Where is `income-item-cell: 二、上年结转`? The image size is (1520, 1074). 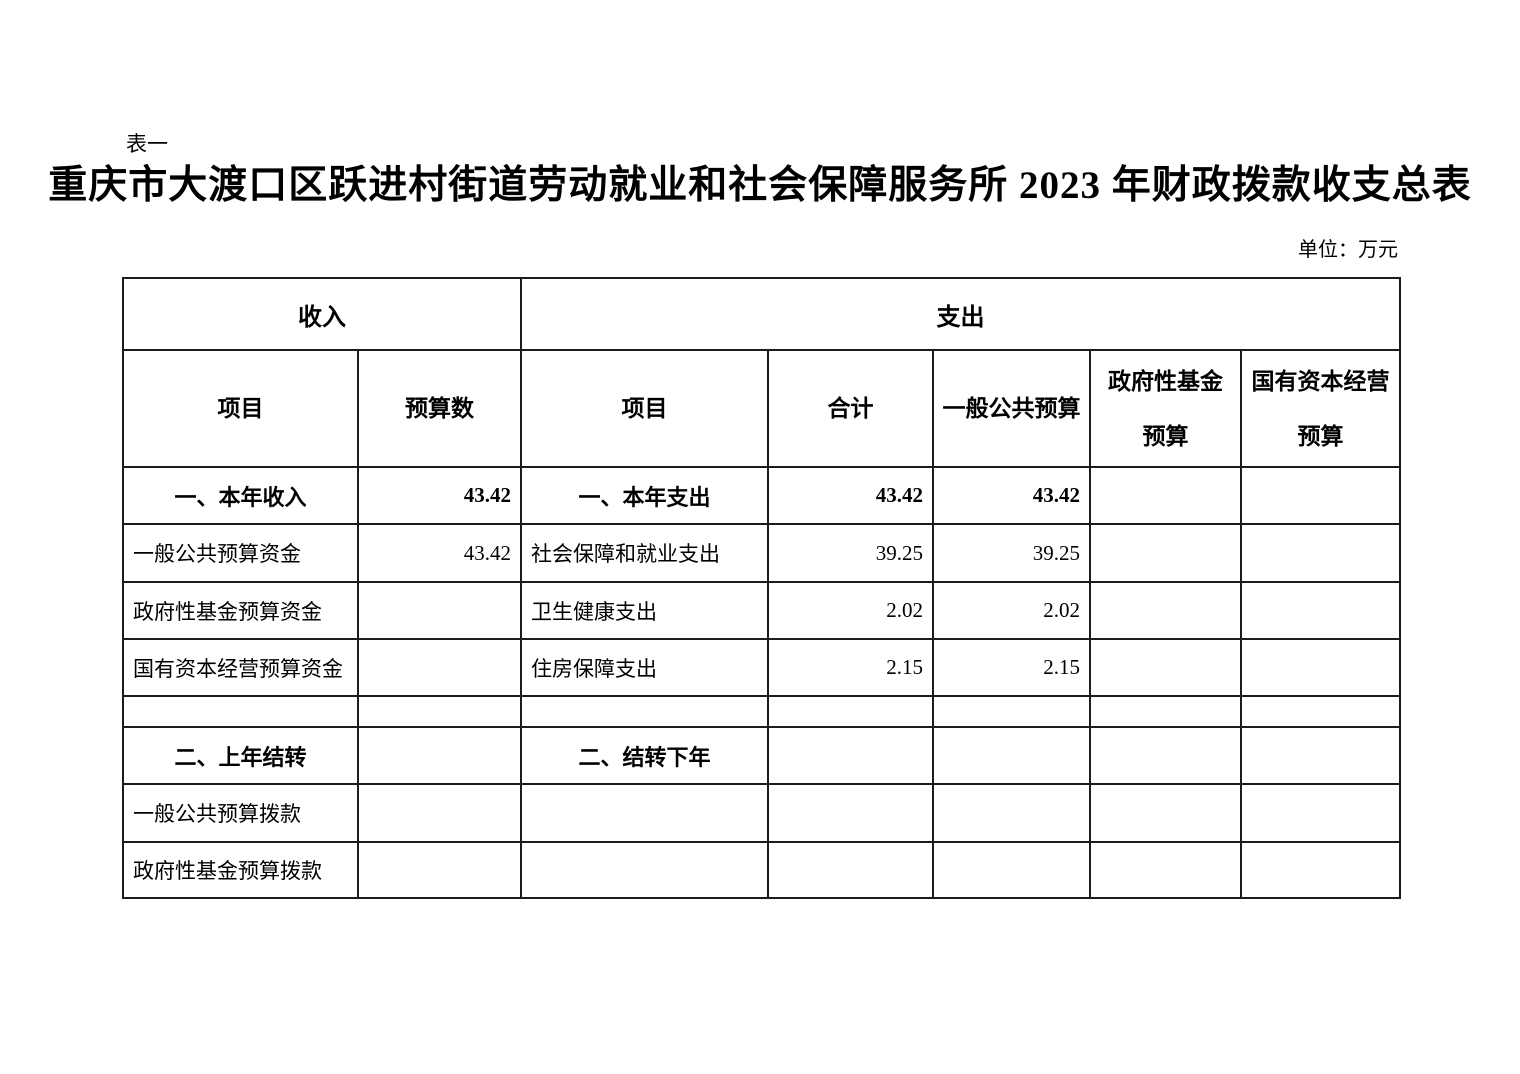 income-item-cell: 二、上年结转 is located at coordinates (240, 755).